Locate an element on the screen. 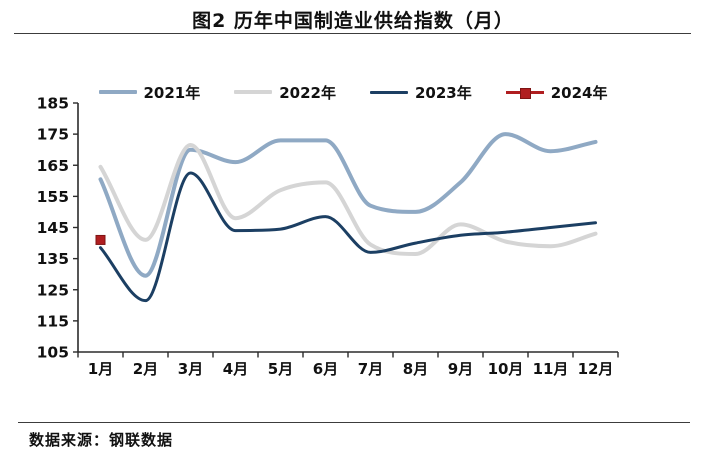  legend-item-2024年: 2024年 is located at coordinates (556, 92).